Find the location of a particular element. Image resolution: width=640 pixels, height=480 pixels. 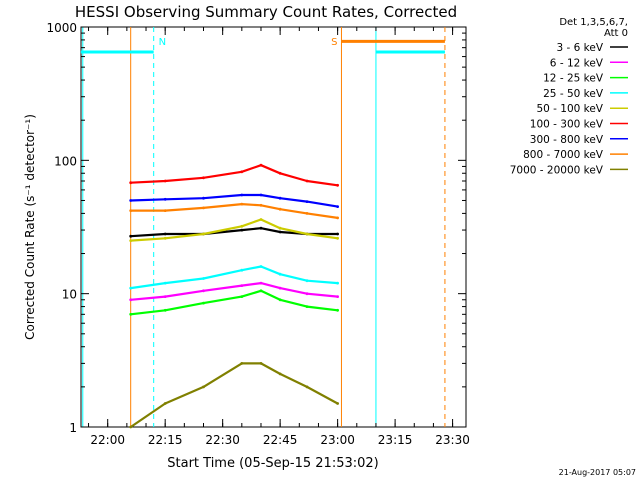

status-bars is located at coordinates (262, 46).